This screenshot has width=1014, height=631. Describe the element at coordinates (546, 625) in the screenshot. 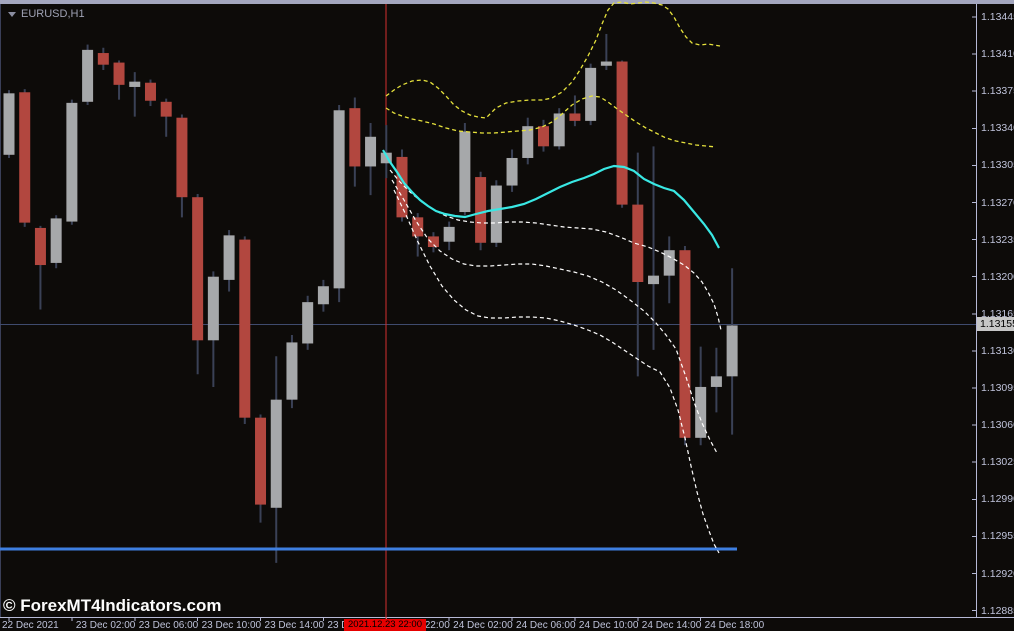

I see `time-axis-label: 24 Dec 06:00` at that location.